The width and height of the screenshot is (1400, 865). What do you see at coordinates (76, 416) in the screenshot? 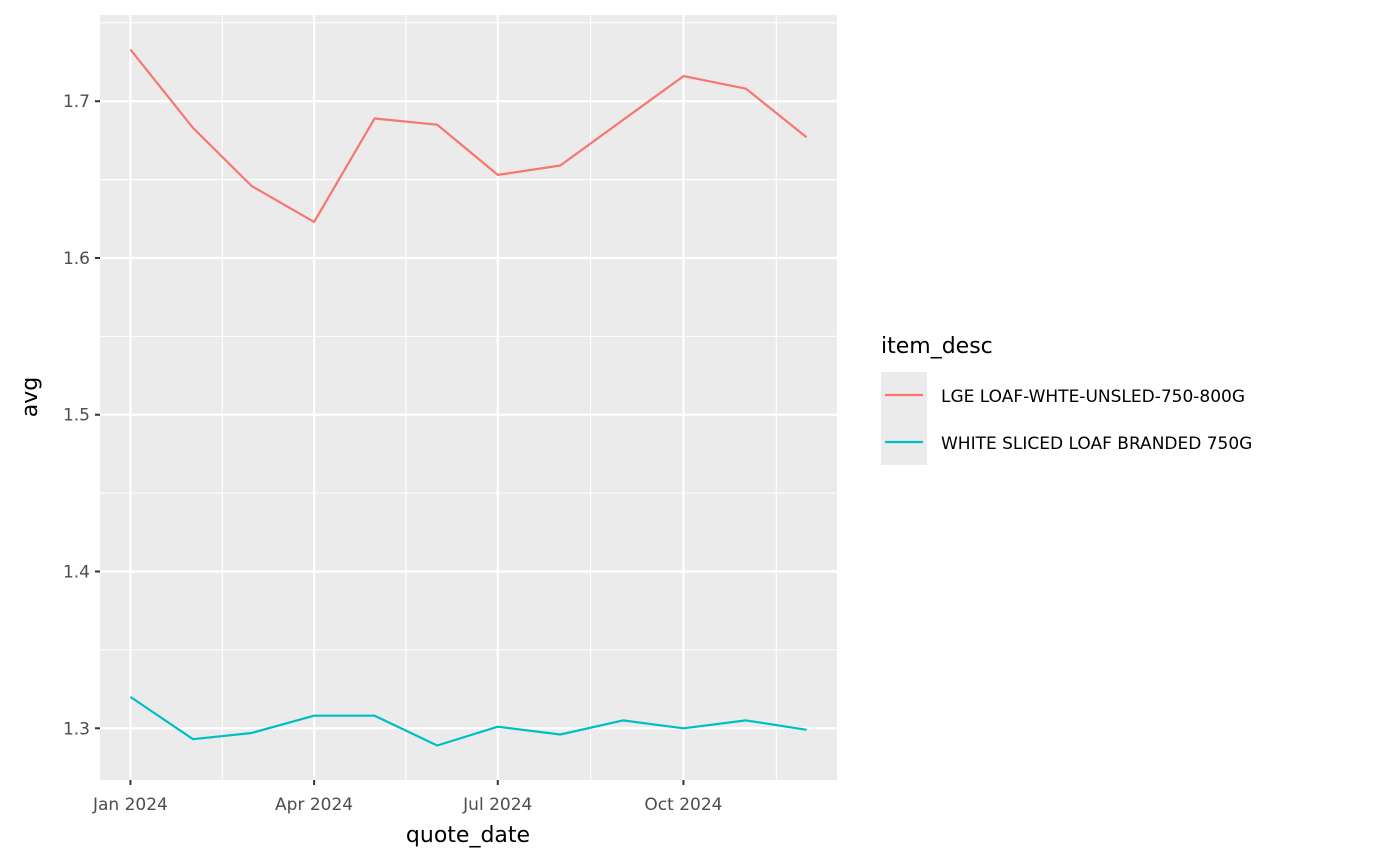
I see `y-tick-label: 1.5` at bounding box center [76, 416].